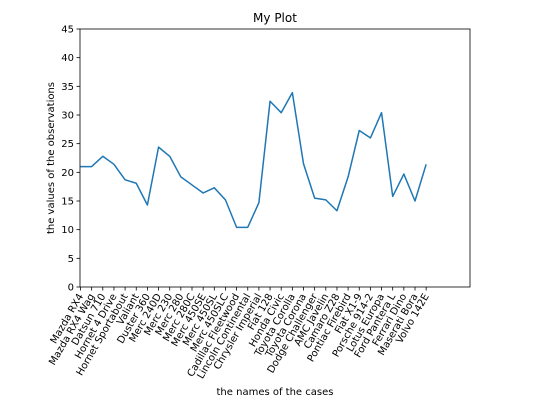 The height and width of the screenshot is (405, 544). I want to click on y-tick-label: 40, so click(67, 58).